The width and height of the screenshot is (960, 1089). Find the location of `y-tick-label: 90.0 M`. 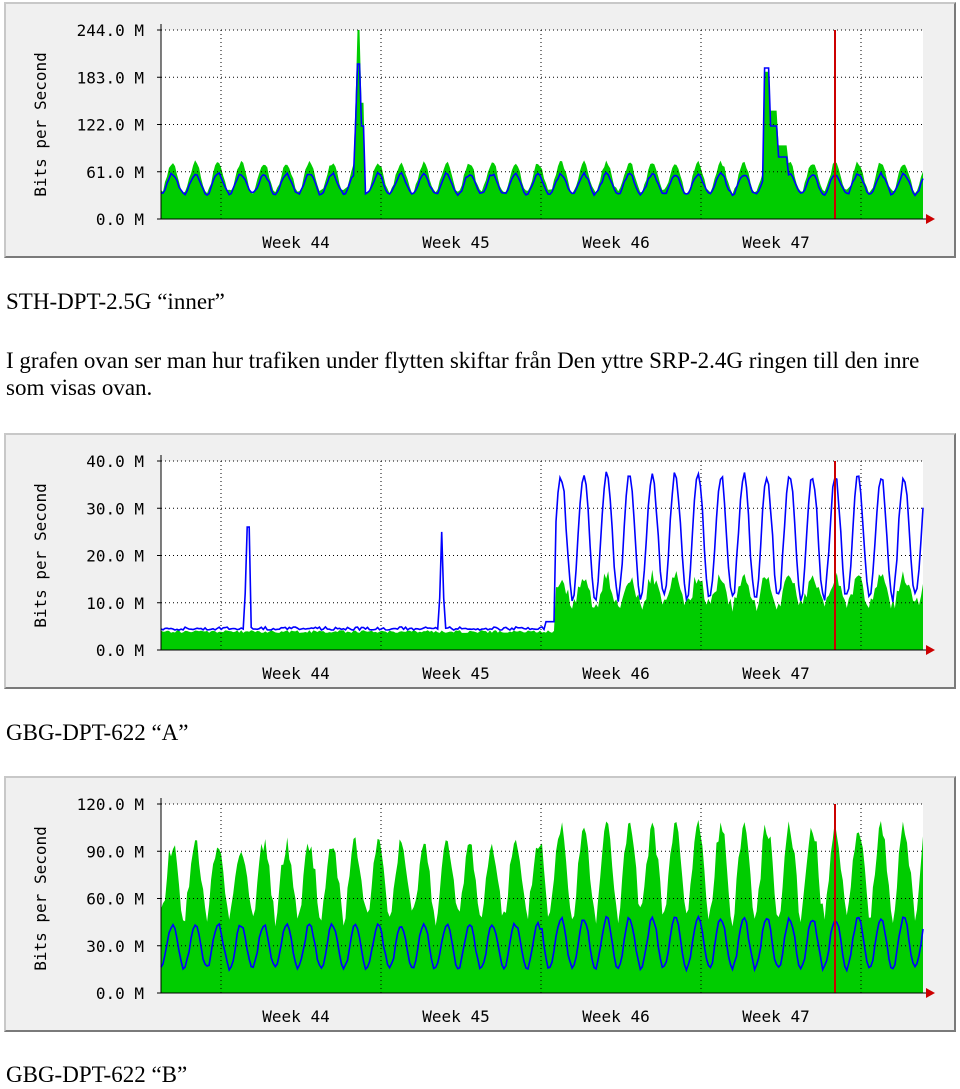

y-tick-label: 90.0 M is located at coordinates (115, 851).